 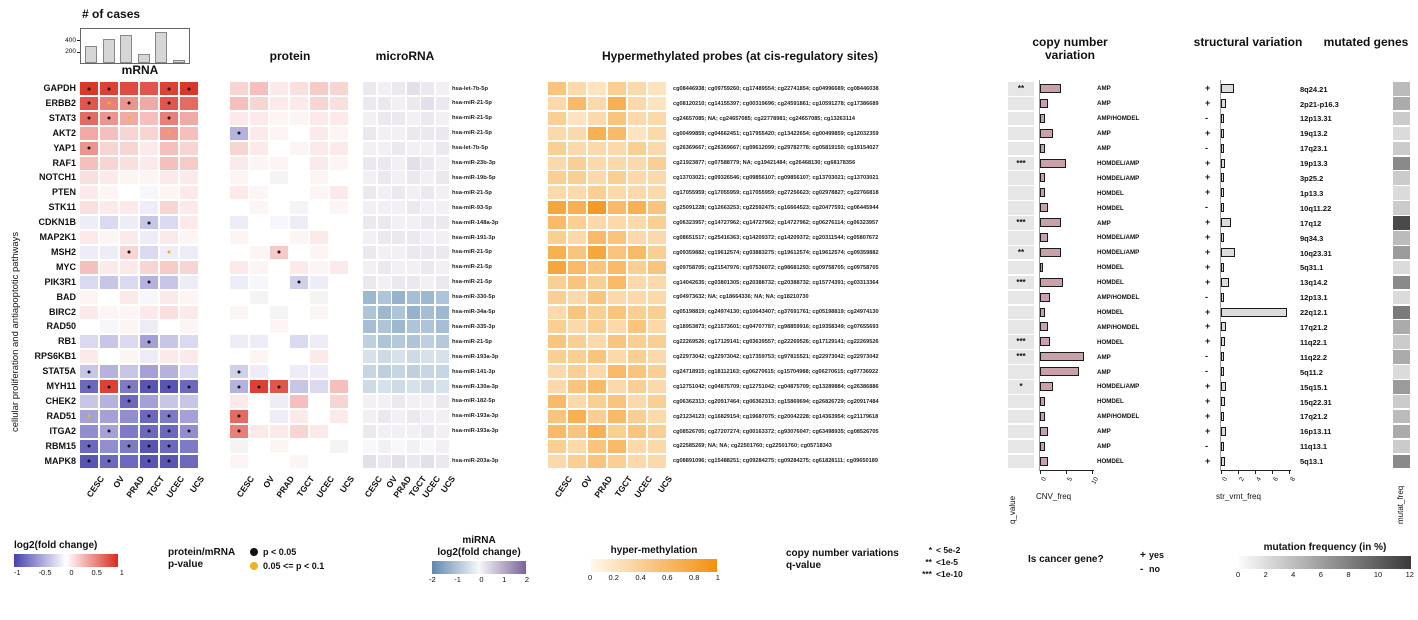 I want to click on mirna-label: hsa-miR-21-5p, so click(x=472, y=103).